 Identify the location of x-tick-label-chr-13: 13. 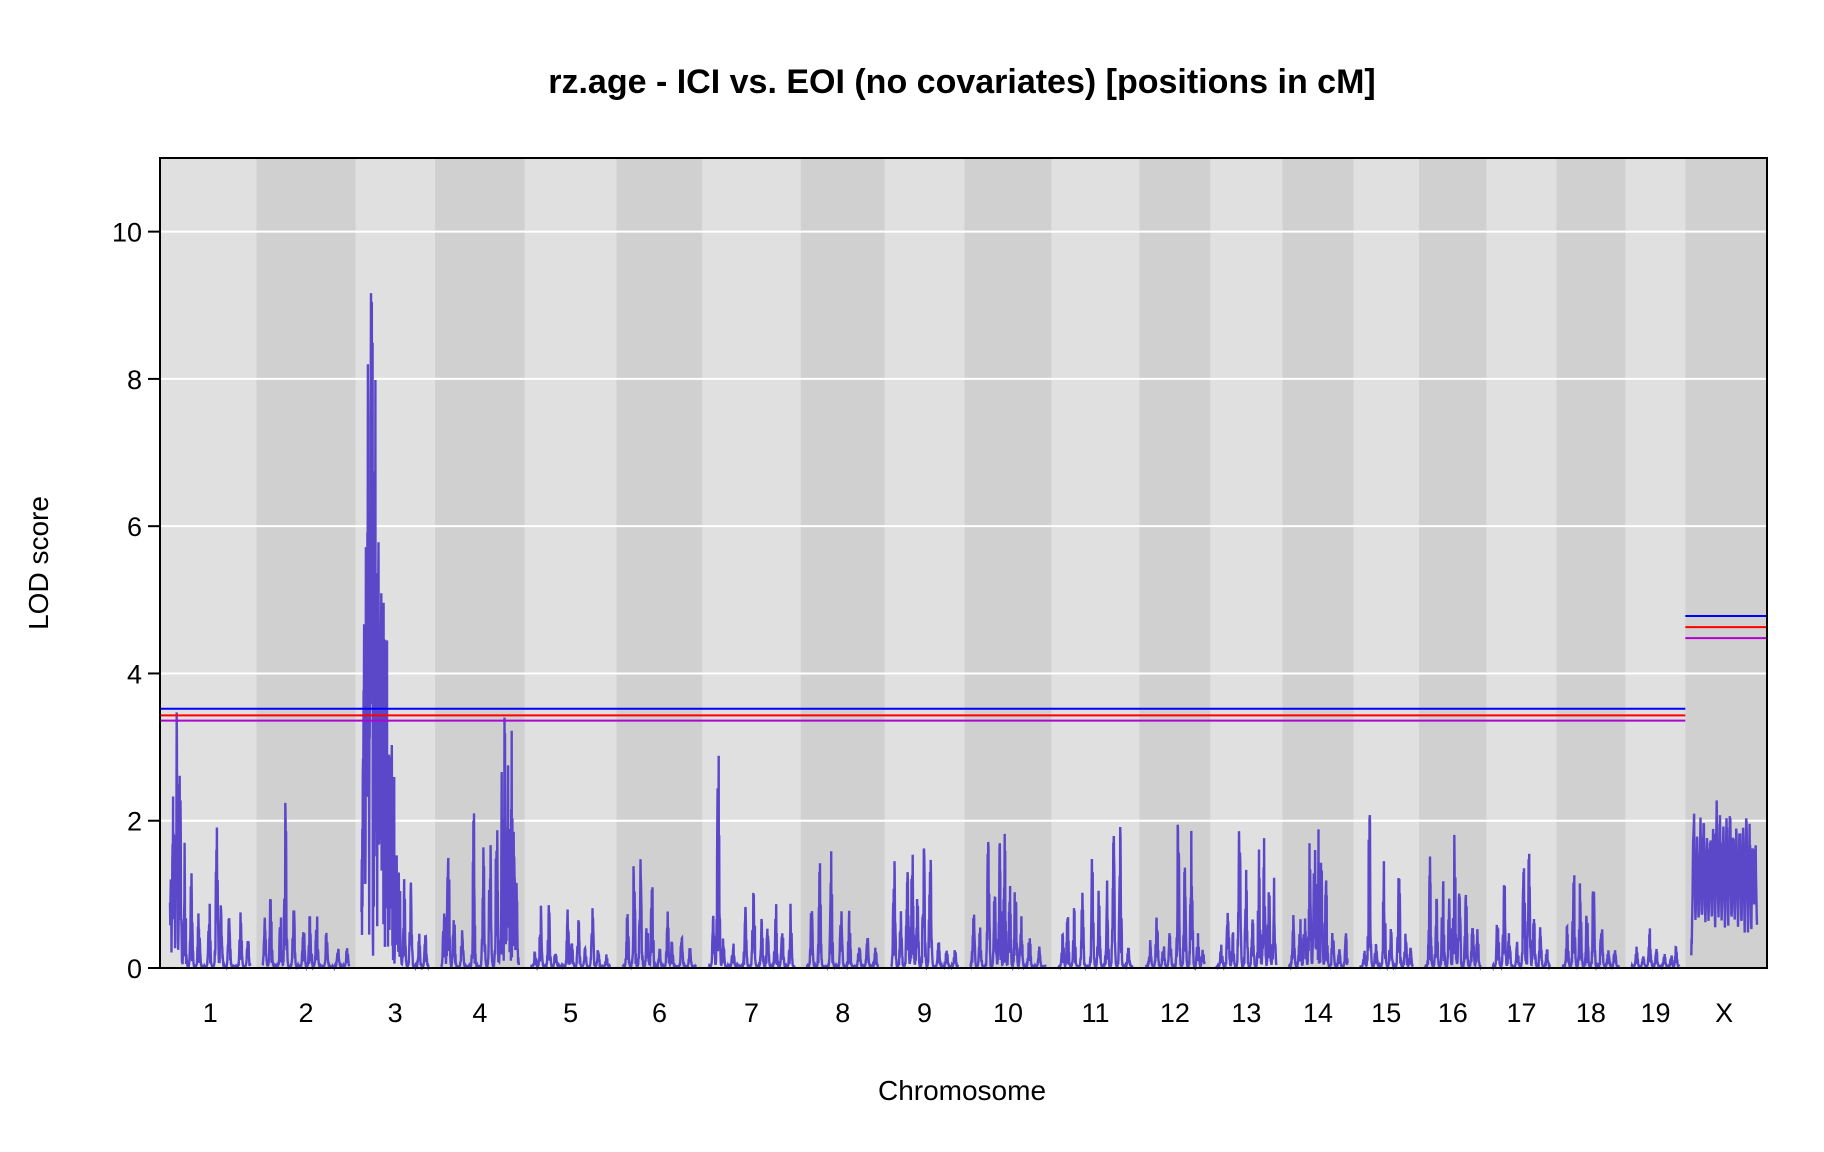
(1246, 1013).